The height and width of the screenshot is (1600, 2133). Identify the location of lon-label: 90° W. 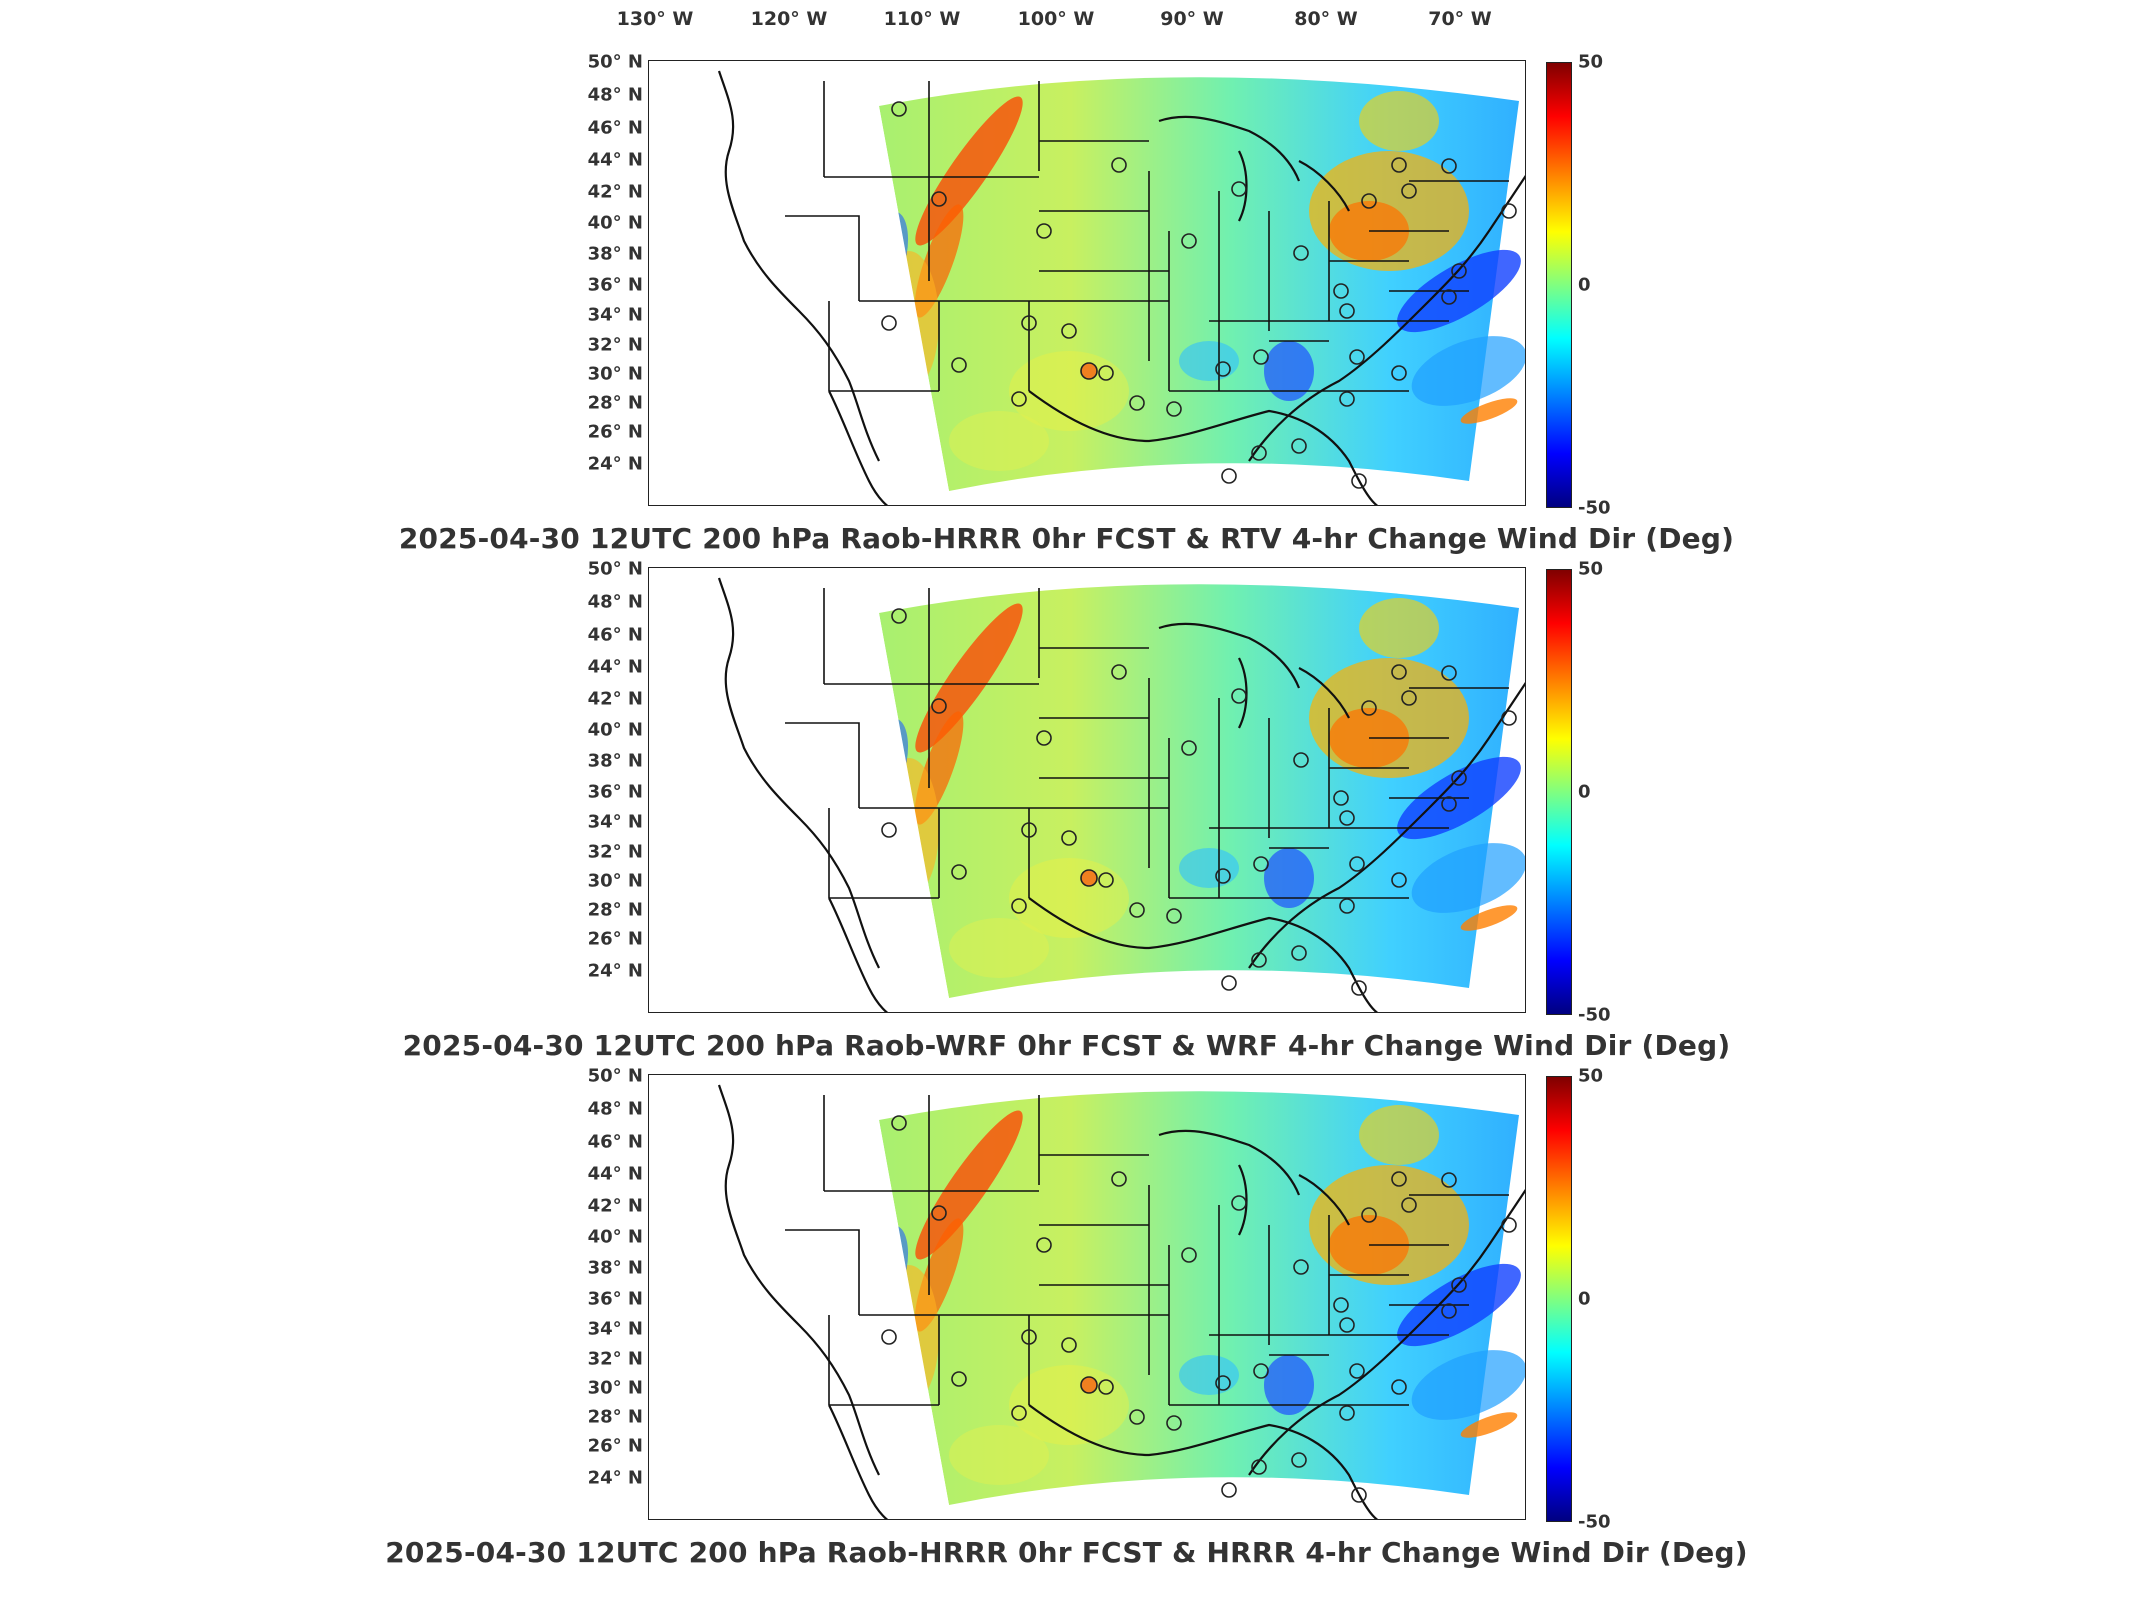
(1192, 19).